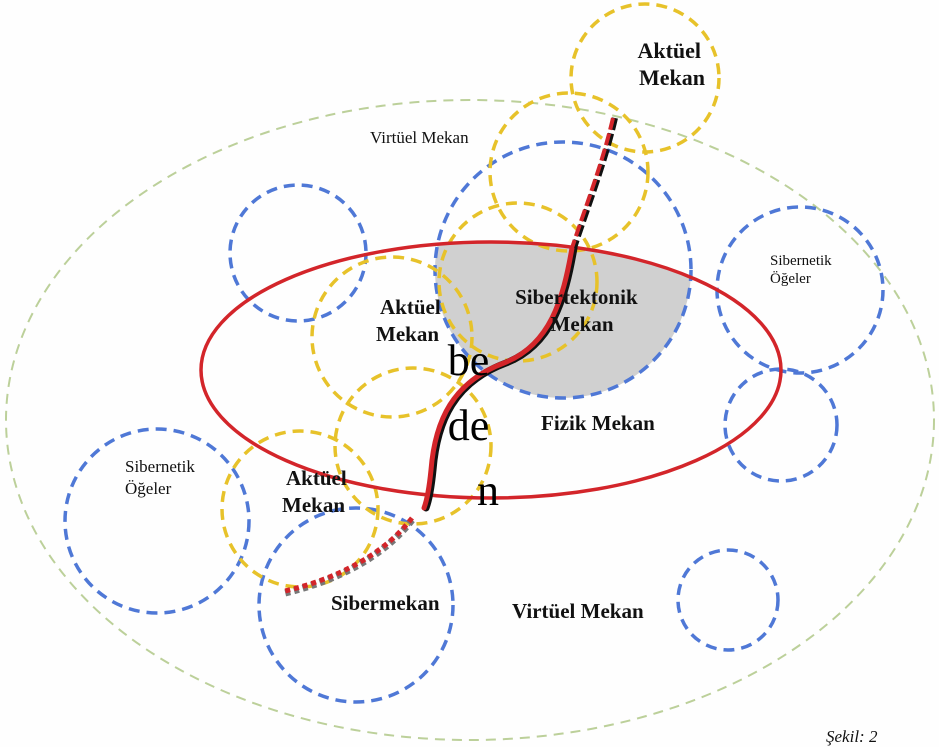 The height and width of the screenshot is (747, 939). I want to click on body-path-dashed-top, so click(592, 183).